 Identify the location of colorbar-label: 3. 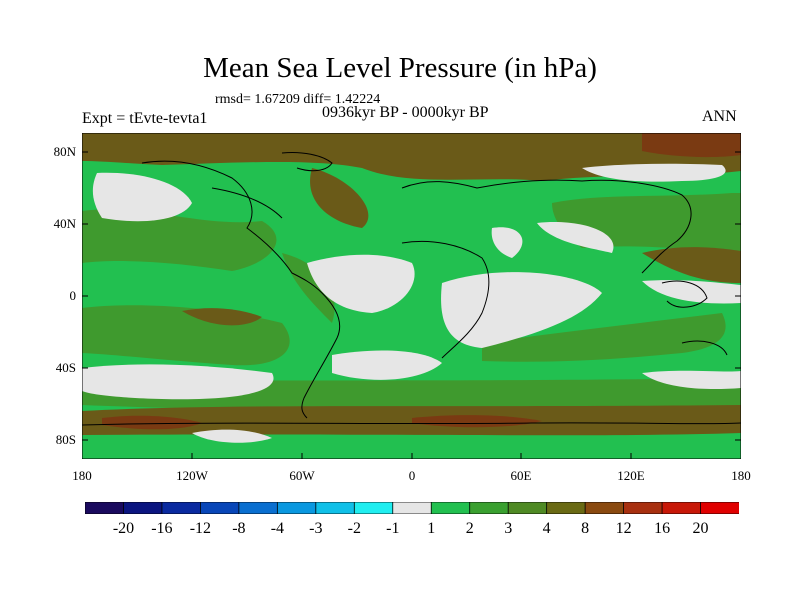
(508, 528).